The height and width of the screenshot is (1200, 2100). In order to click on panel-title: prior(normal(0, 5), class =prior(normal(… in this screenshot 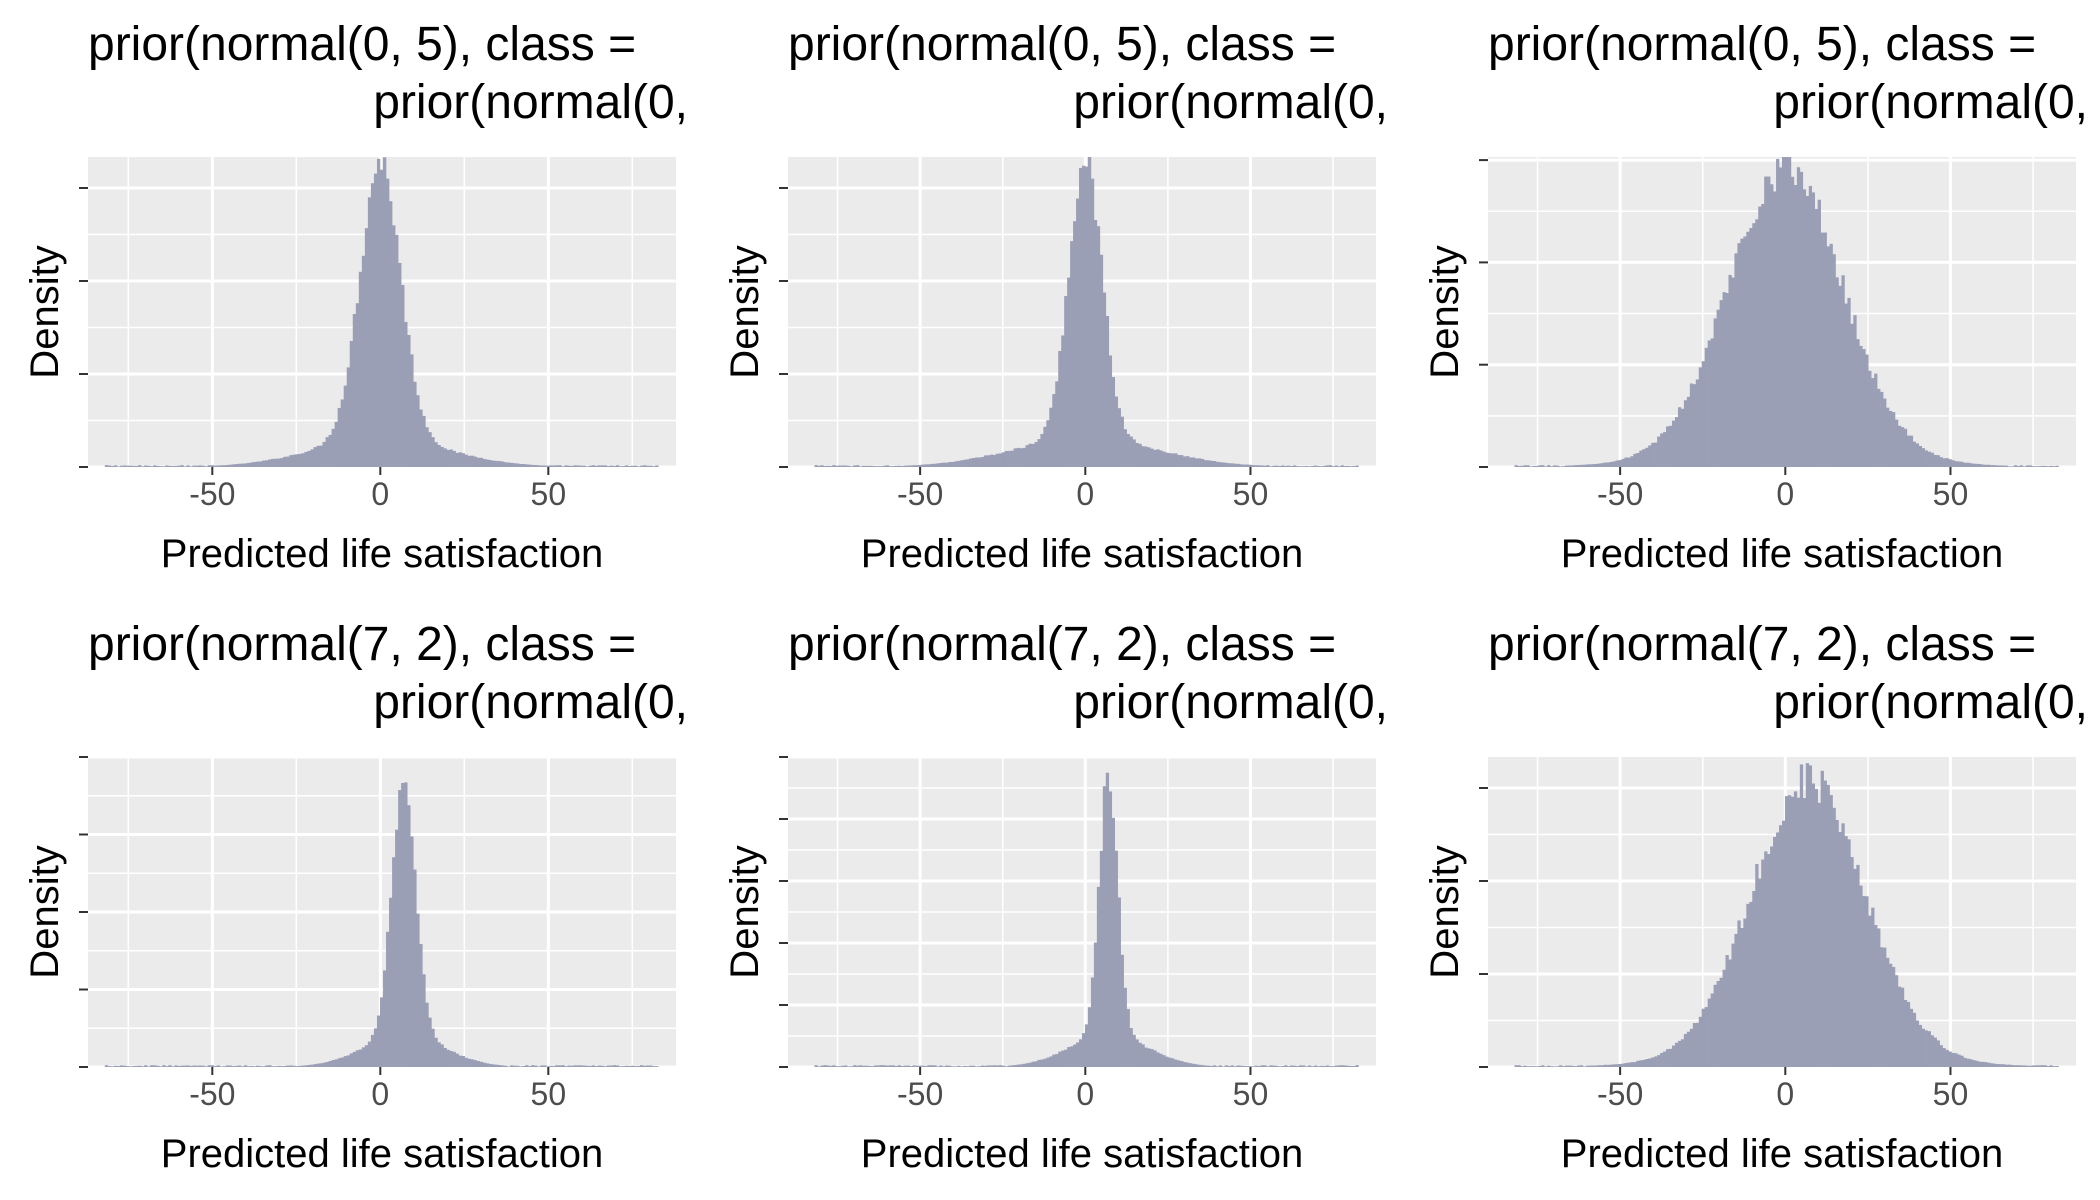, I will do `click(388, 73)`.